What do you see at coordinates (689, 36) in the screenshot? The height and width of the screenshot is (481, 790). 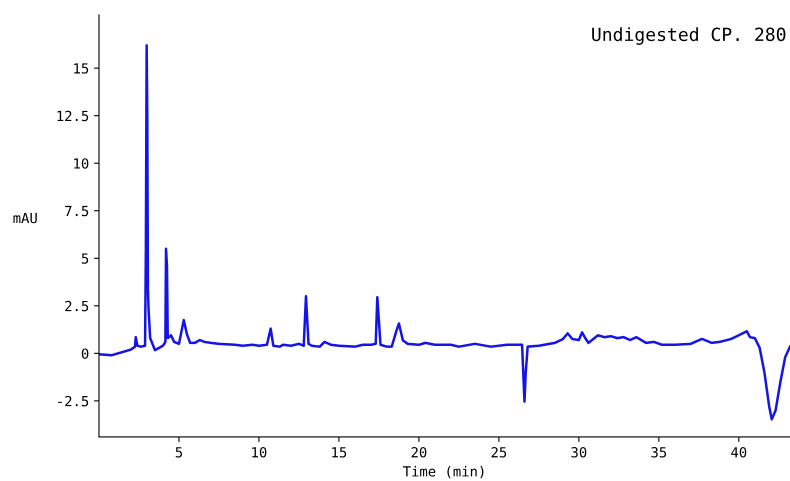 I see `annotation: Undigested CP. 280` at bounding box center [689, 36].